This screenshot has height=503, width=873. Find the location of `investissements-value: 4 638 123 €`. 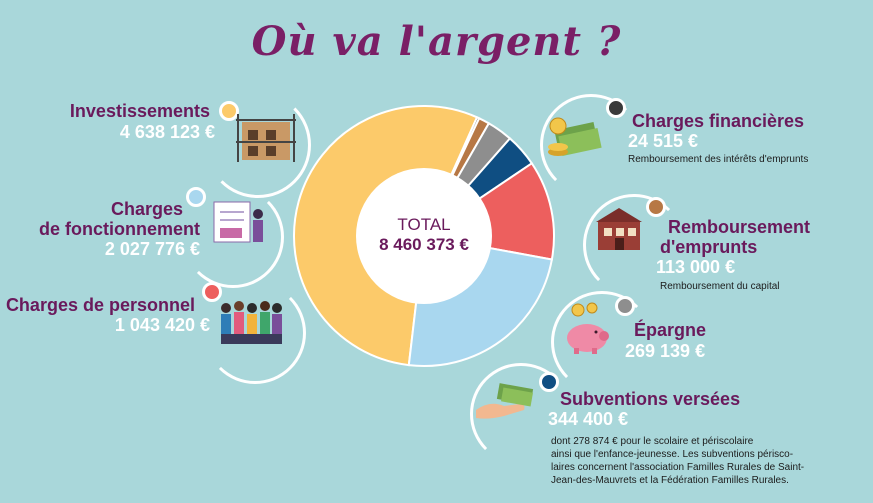

investissements-value: 4 638 123 € is located at coordinates (167, 132).